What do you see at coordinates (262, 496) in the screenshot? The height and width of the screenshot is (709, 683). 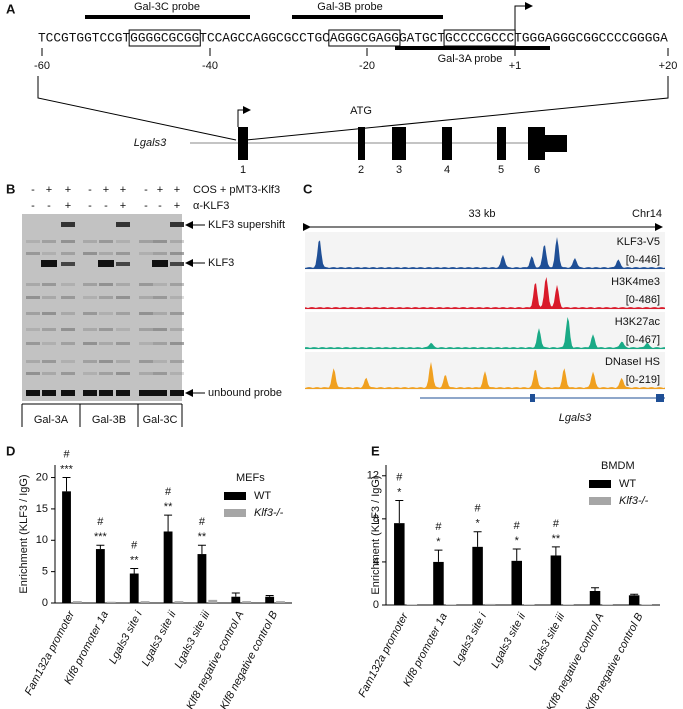 I see `legend-label: WT` at bounding box center [262, 496].